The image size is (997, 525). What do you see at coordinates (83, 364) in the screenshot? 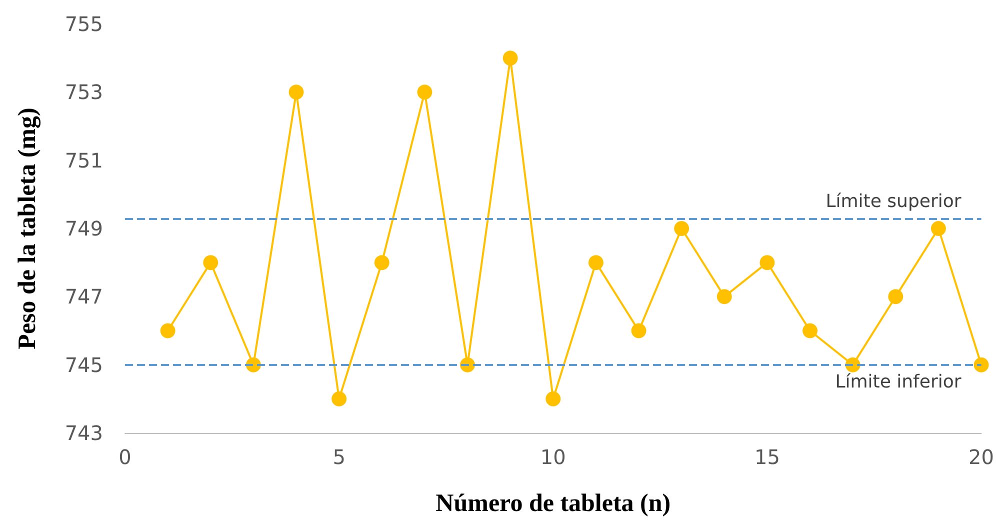
I see `y-tick-label: 745` at bounding box center [83, 364].